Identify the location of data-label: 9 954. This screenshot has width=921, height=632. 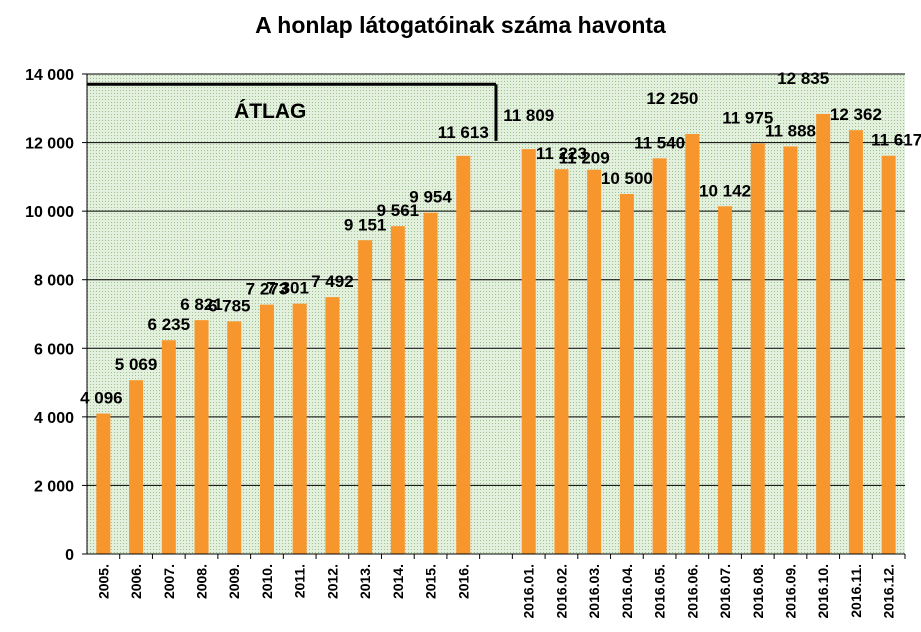
(430, 197).